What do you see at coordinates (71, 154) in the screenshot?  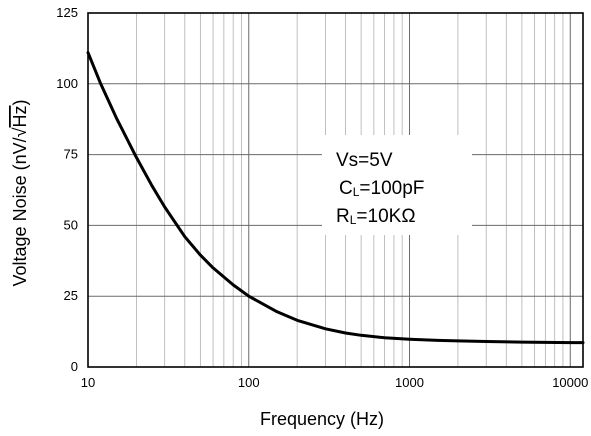 I see `y-tick-label: 75` at bounding box center [71, 154].